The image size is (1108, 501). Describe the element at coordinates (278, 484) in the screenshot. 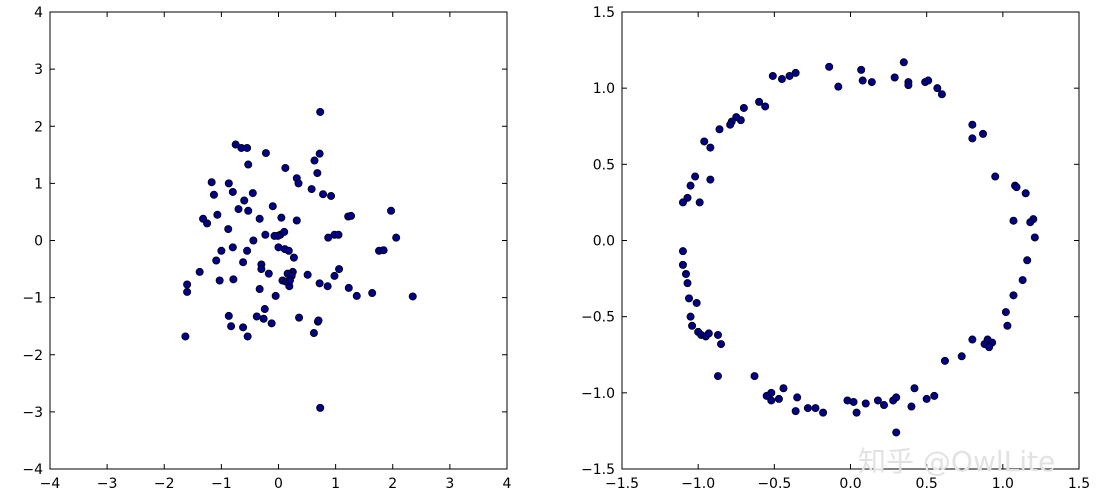

I see `chart-left-xtick-label-4: 0` at that location.